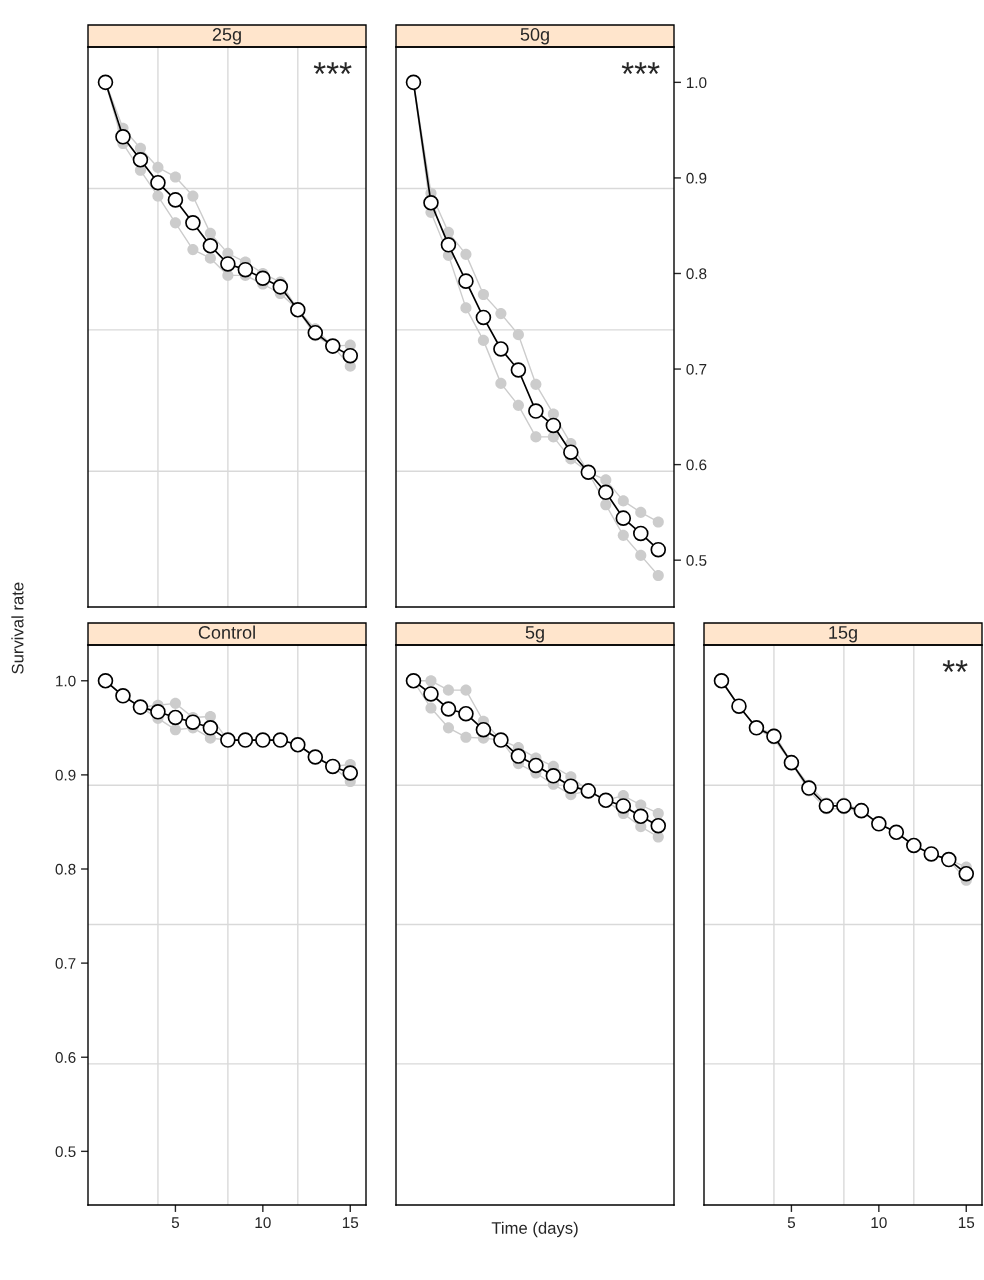 This screenshot has width=984, height=1280. Describe the element at coordinates (955, 666) in the screenshot. I see `annotation: **` at that location.